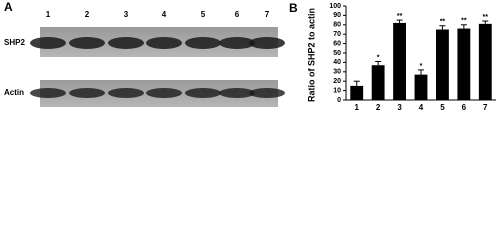 The width and height of the screenshot is (500, 240). What do you see at coordinates (164, 14) in the screenshot?
I see `lane-label: 4` at bounding box center [164, 14].